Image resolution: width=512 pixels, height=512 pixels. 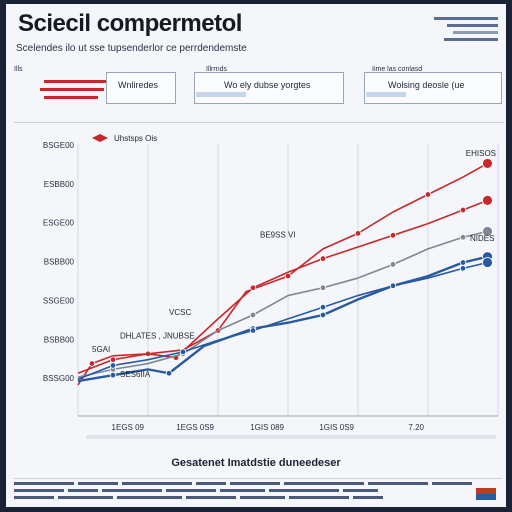 What do you see at coordinates (217, 69) in the screenshot?
I see `kpi-label: Illrrnds` at bounding box center [217, 69].